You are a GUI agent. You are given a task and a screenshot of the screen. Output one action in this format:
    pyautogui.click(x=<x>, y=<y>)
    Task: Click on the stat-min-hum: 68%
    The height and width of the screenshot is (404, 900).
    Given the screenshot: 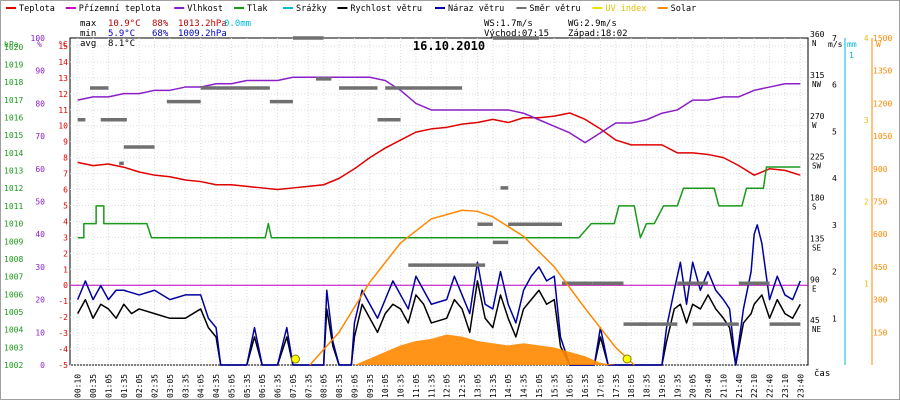 What is the action you would take?
    pyautogui.click(x=160, y=34)
    